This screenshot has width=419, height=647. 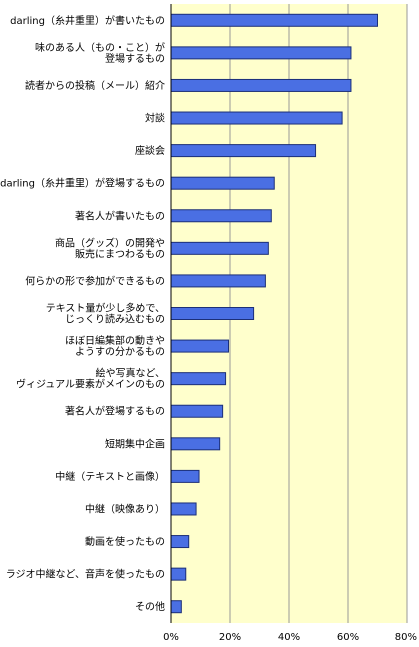 What do you see at coordinates (131, 373) in the screenshot?
I see `category-label: 絵や写真など、` at bounding box center [131, 373].